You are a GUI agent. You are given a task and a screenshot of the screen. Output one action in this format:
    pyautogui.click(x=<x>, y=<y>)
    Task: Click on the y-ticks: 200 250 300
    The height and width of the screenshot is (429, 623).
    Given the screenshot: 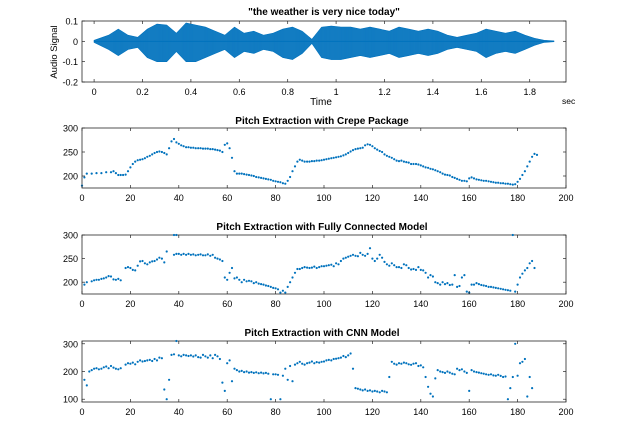 What is the action you would take?
    pyautogui.click(x=314, y=259)
    